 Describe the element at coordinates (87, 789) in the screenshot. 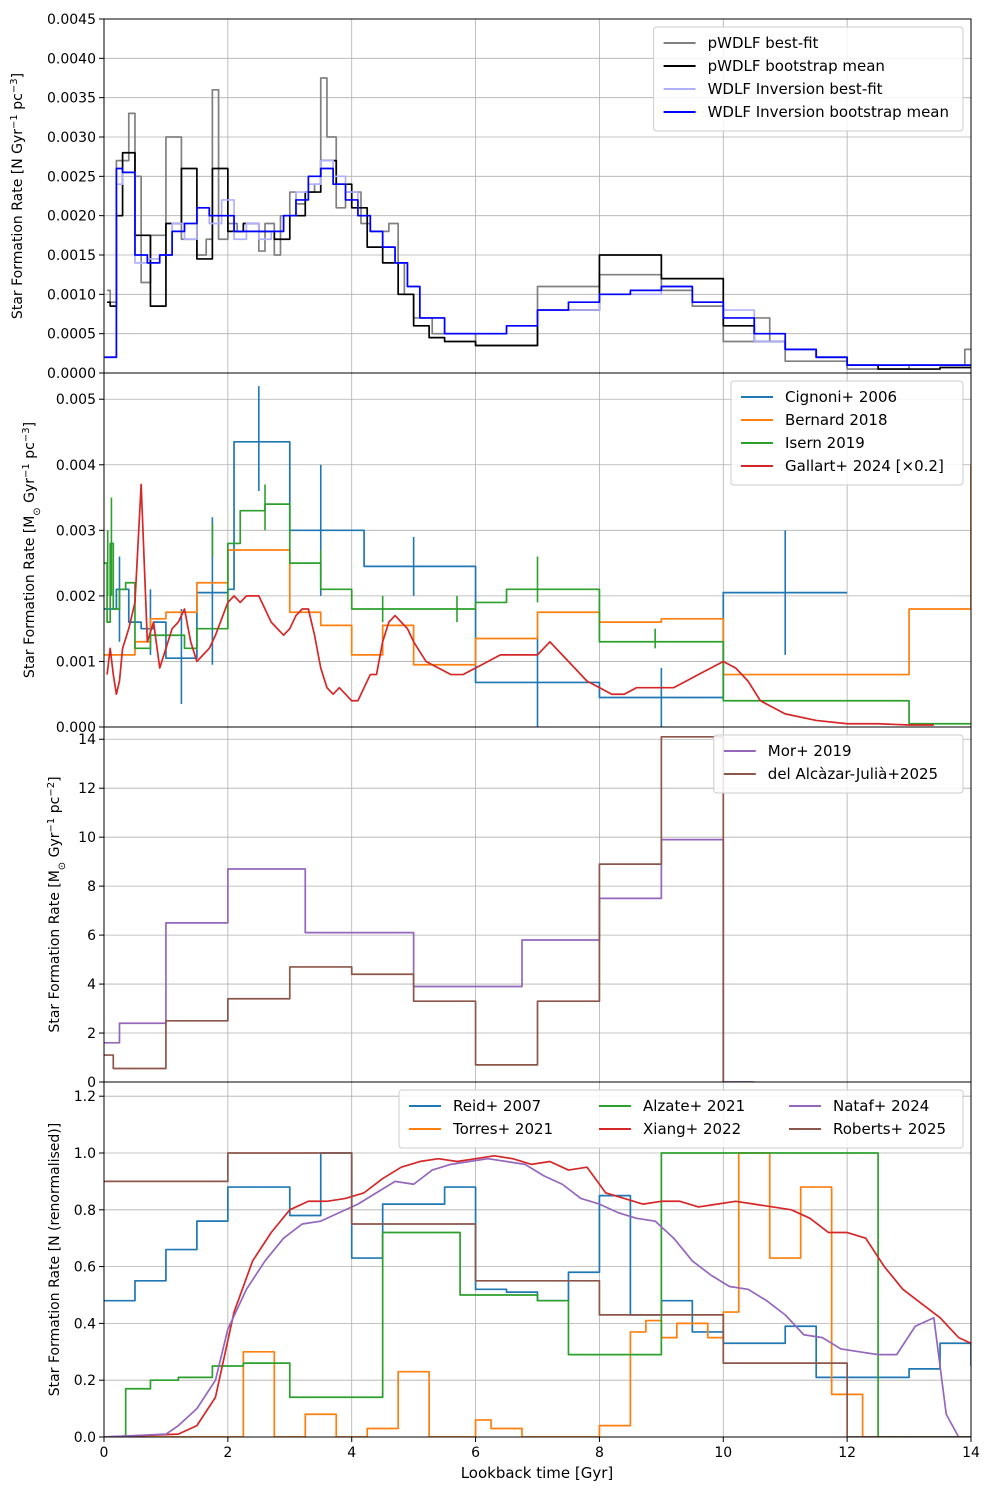

I see `y-tick-label: 12` at that location.